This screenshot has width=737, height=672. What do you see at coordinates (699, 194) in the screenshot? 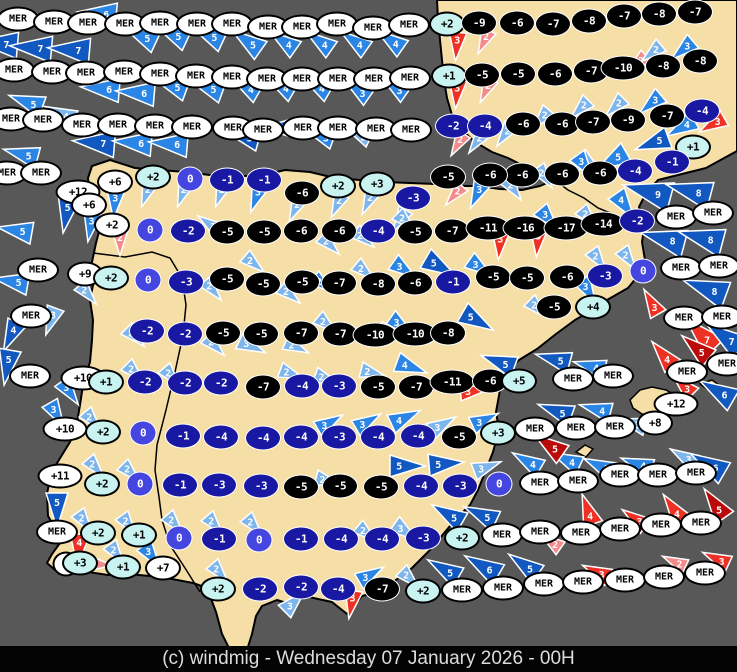
I see `wind-speed-label: 8` at bounding box center [699, 194].